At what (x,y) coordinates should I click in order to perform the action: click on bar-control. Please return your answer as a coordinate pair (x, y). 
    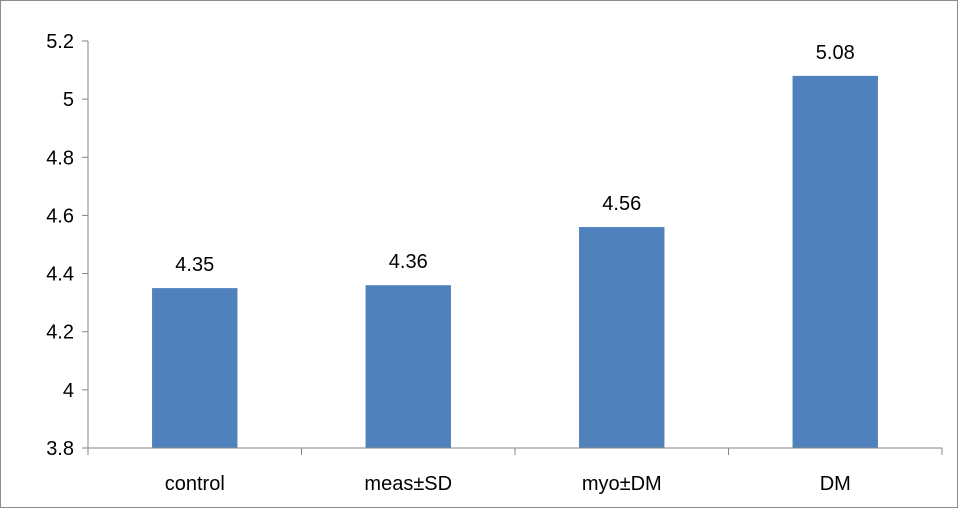
    Looking at the image, I should click on (195, 368).